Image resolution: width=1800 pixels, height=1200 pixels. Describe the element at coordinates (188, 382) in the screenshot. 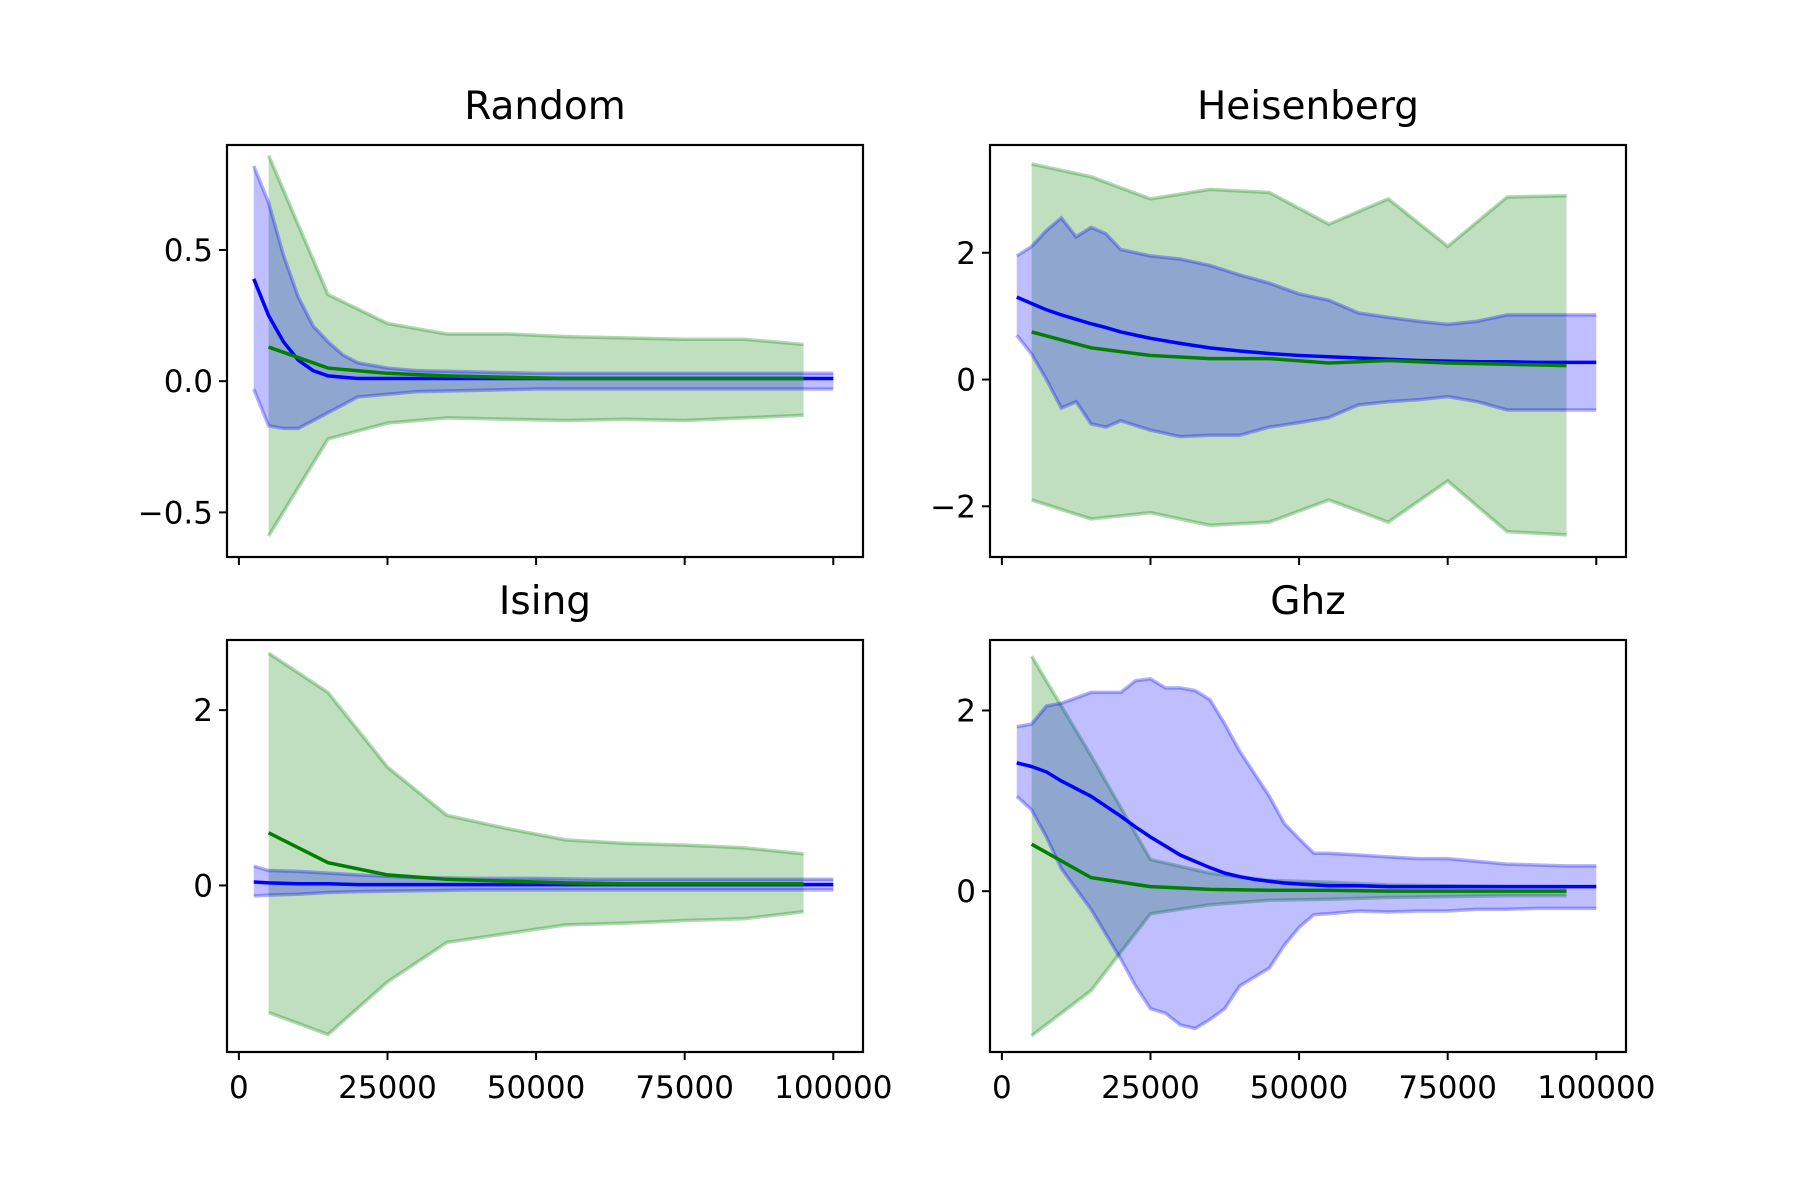

I see `y-tick-label: 0.0` at that location.